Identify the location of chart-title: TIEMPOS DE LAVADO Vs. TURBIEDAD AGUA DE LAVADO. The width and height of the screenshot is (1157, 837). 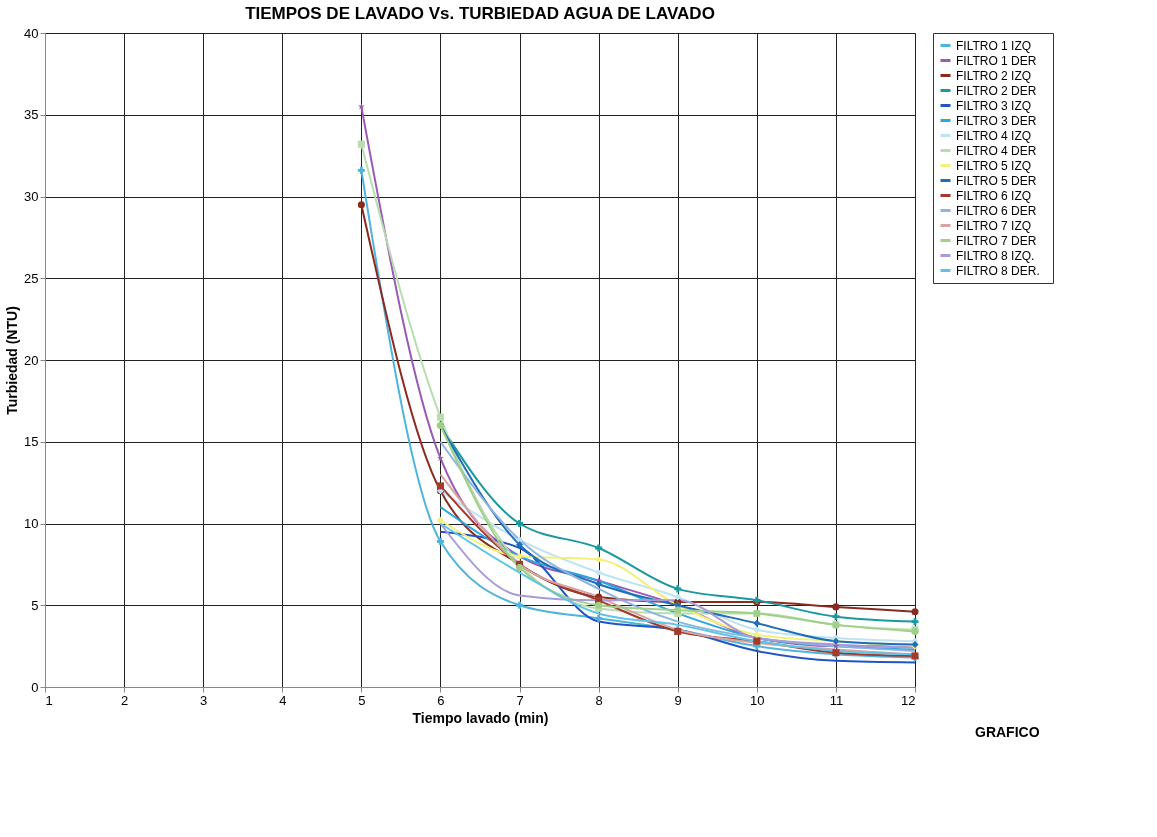
(480, 13).